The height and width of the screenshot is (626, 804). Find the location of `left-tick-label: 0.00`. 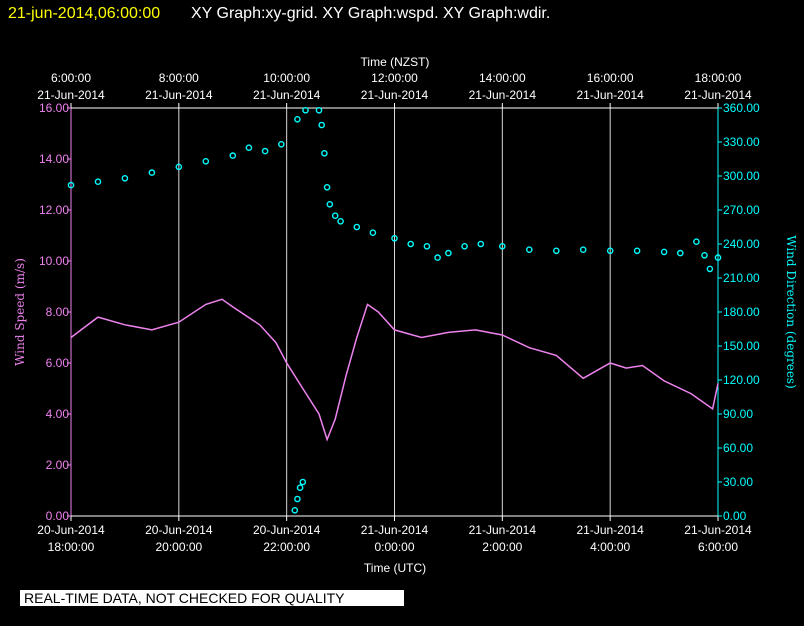

left-tick-label: 0.00 is located at coordinates (58, 516).